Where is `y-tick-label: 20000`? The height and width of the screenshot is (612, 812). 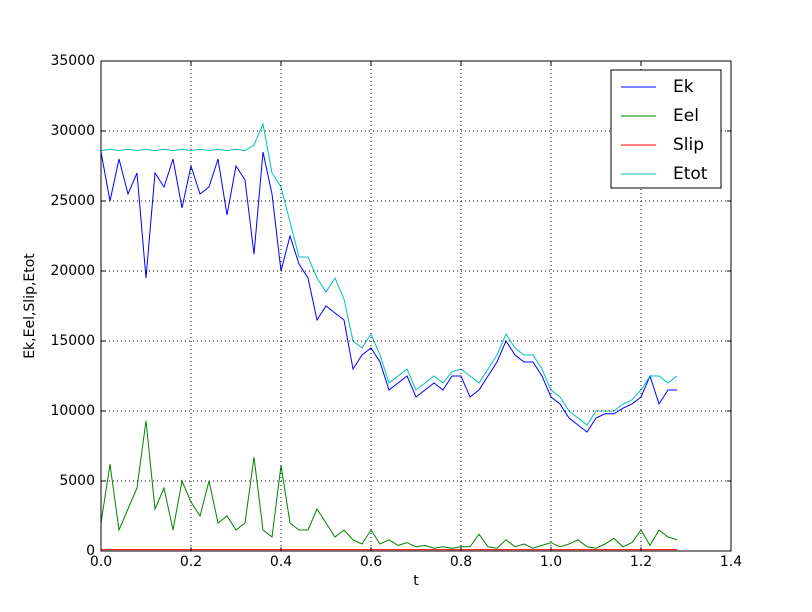 y-tick-label: 20000 is located at coordinates (72, 271).